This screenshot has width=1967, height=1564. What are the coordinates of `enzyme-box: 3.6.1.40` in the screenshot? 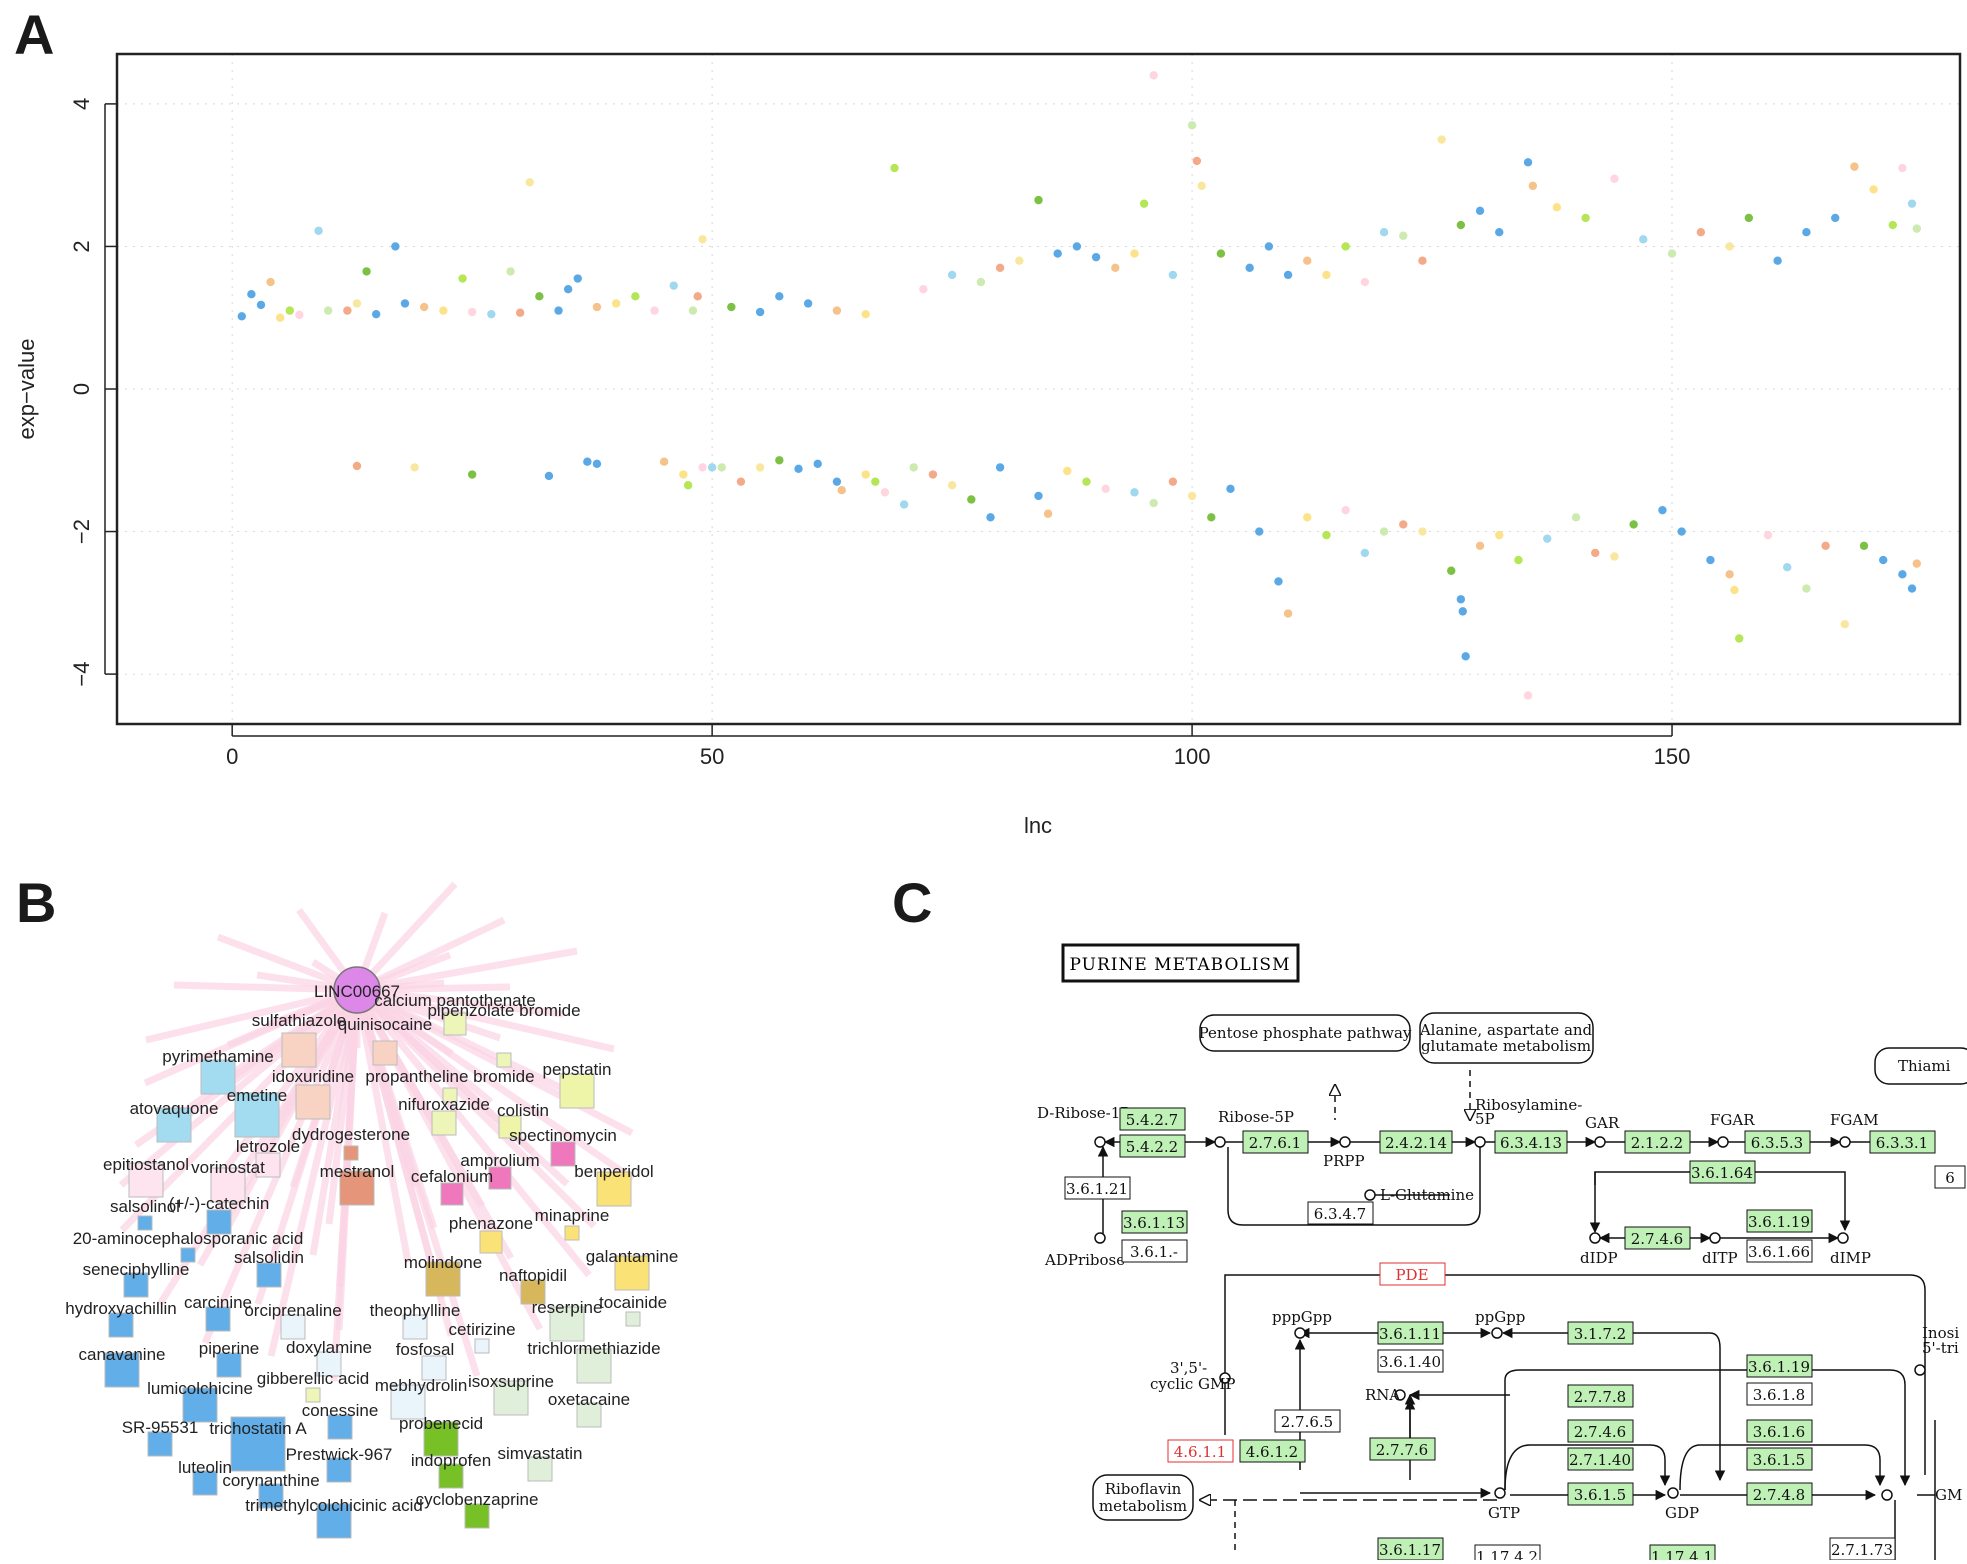 It's located at (1410, 1361).